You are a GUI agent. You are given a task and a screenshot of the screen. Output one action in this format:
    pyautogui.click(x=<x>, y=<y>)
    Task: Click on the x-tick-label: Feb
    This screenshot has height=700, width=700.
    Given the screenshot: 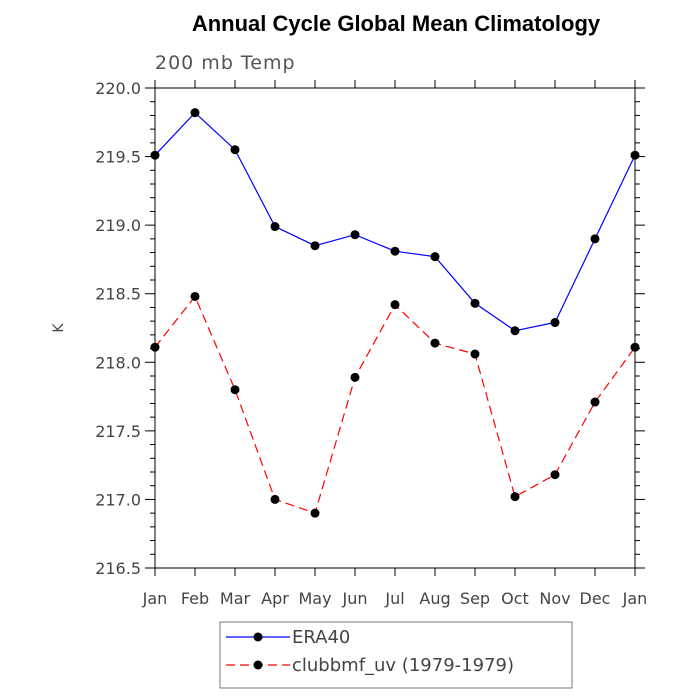 What is the action you would take?
    pyautogui.click(x=195, y=598)
    